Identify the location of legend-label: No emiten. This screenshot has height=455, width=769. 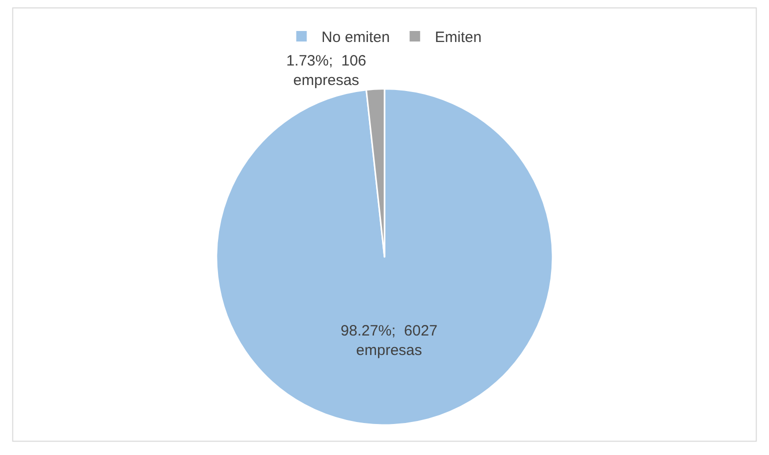
(356, 37).